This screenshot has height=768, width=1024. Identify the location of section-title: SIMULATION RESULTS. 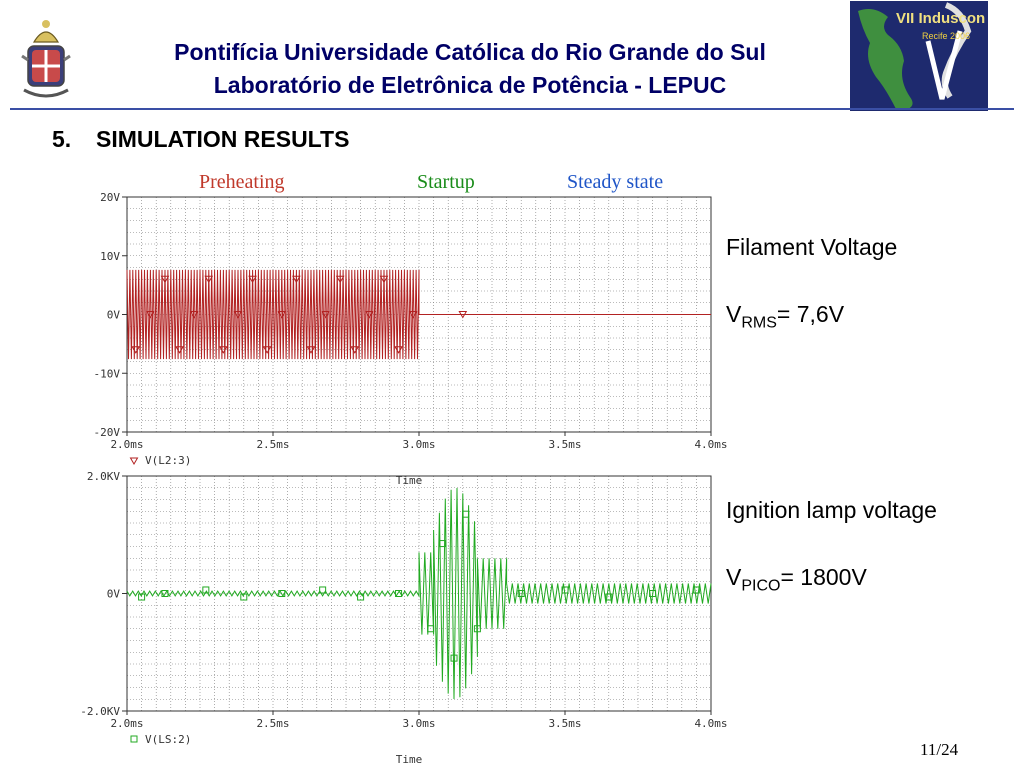
(223, 139).